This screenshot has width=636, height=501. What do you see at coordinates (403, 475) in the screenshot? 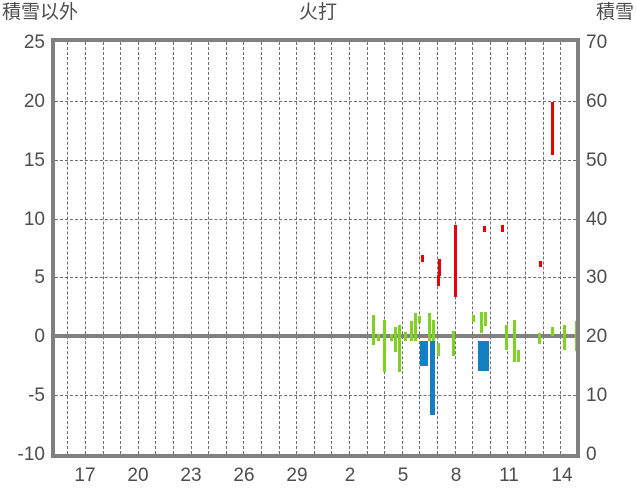
I see `x-tick-label: 5` at bounding box center [403, 475].